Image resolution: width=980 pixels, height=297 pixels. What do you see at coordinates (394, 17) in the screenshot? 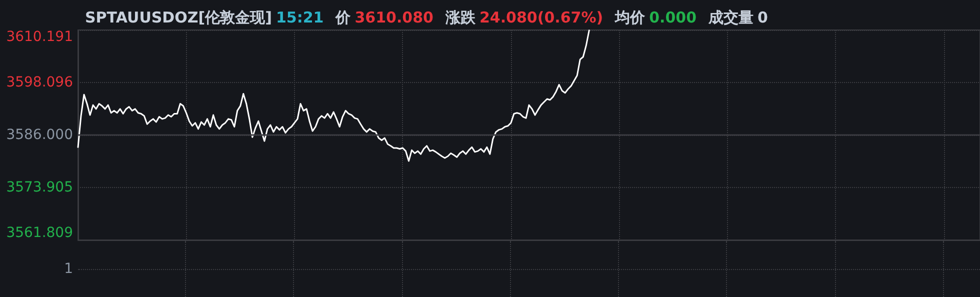
I see `text: 3610.080` at bounding box center [394, 17].